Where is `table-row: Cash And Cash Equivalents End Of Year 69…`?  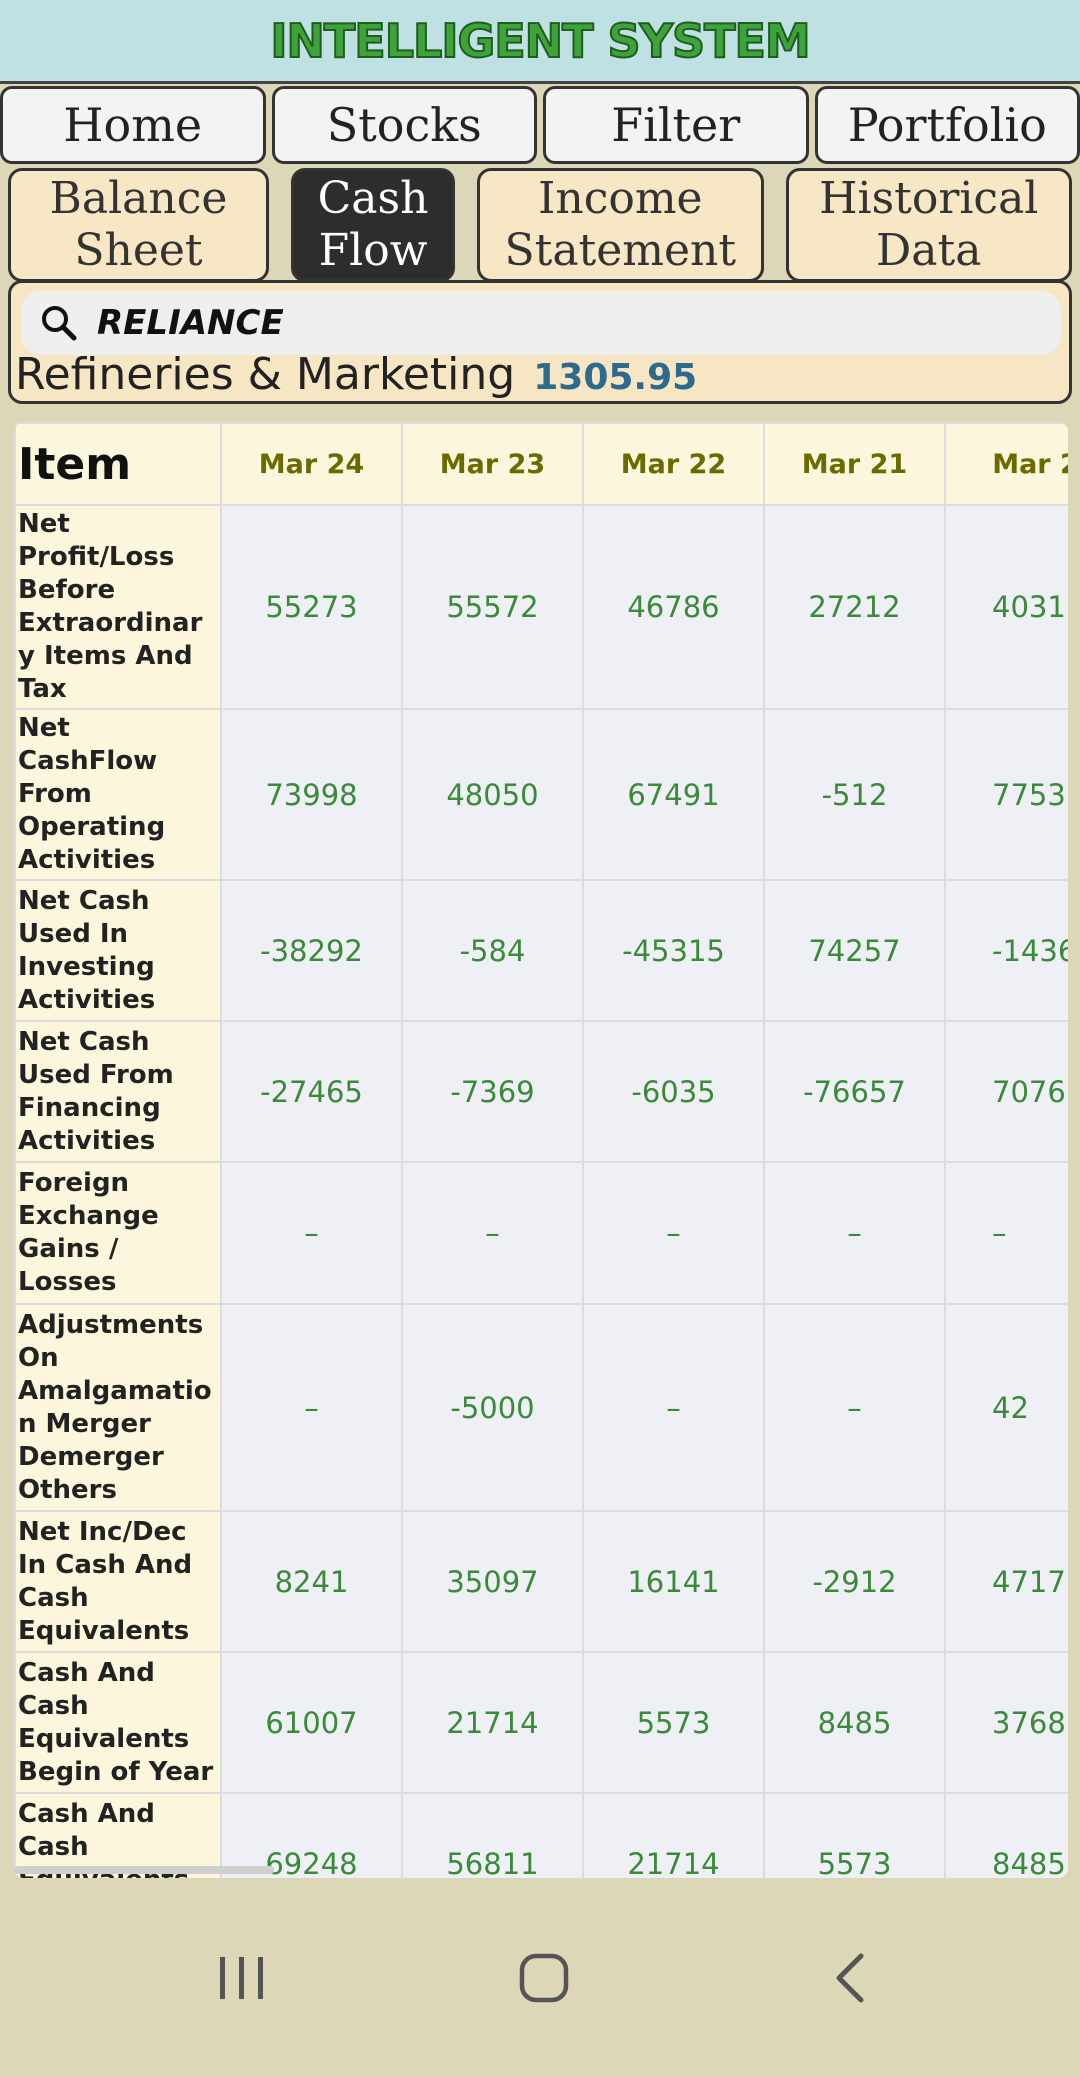 table-row: Cash And Cash Equivalents End Of Year 69… is located at coordinates (541, 1835).